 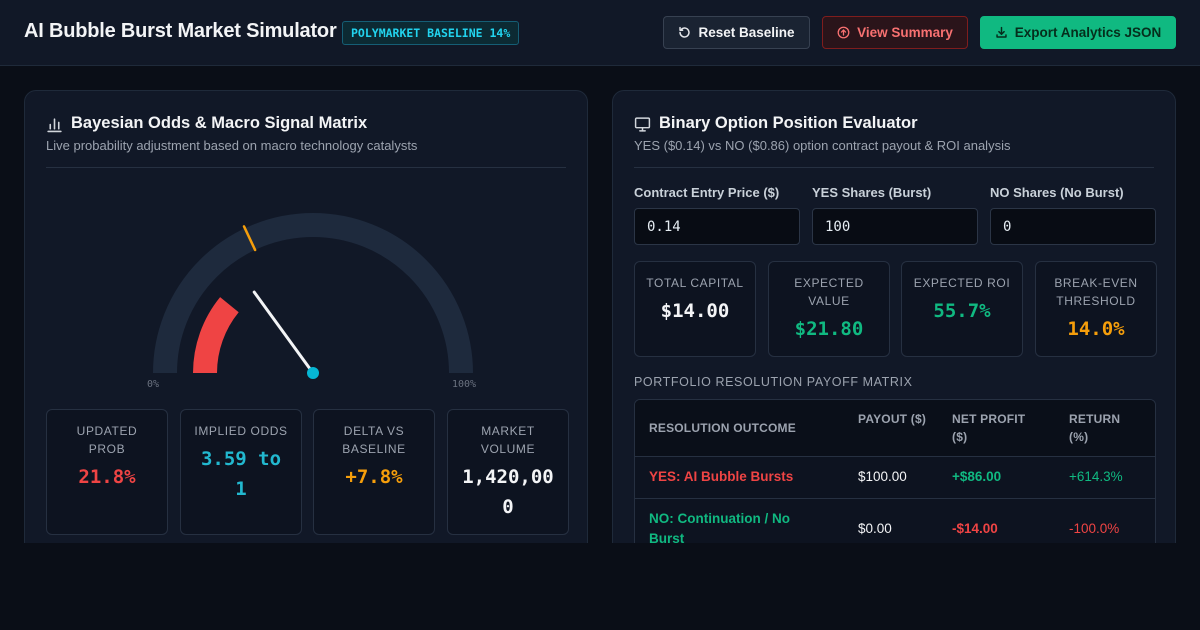 I want to click on probability-gauge: 0% 100%, so click(x=311, y=301).